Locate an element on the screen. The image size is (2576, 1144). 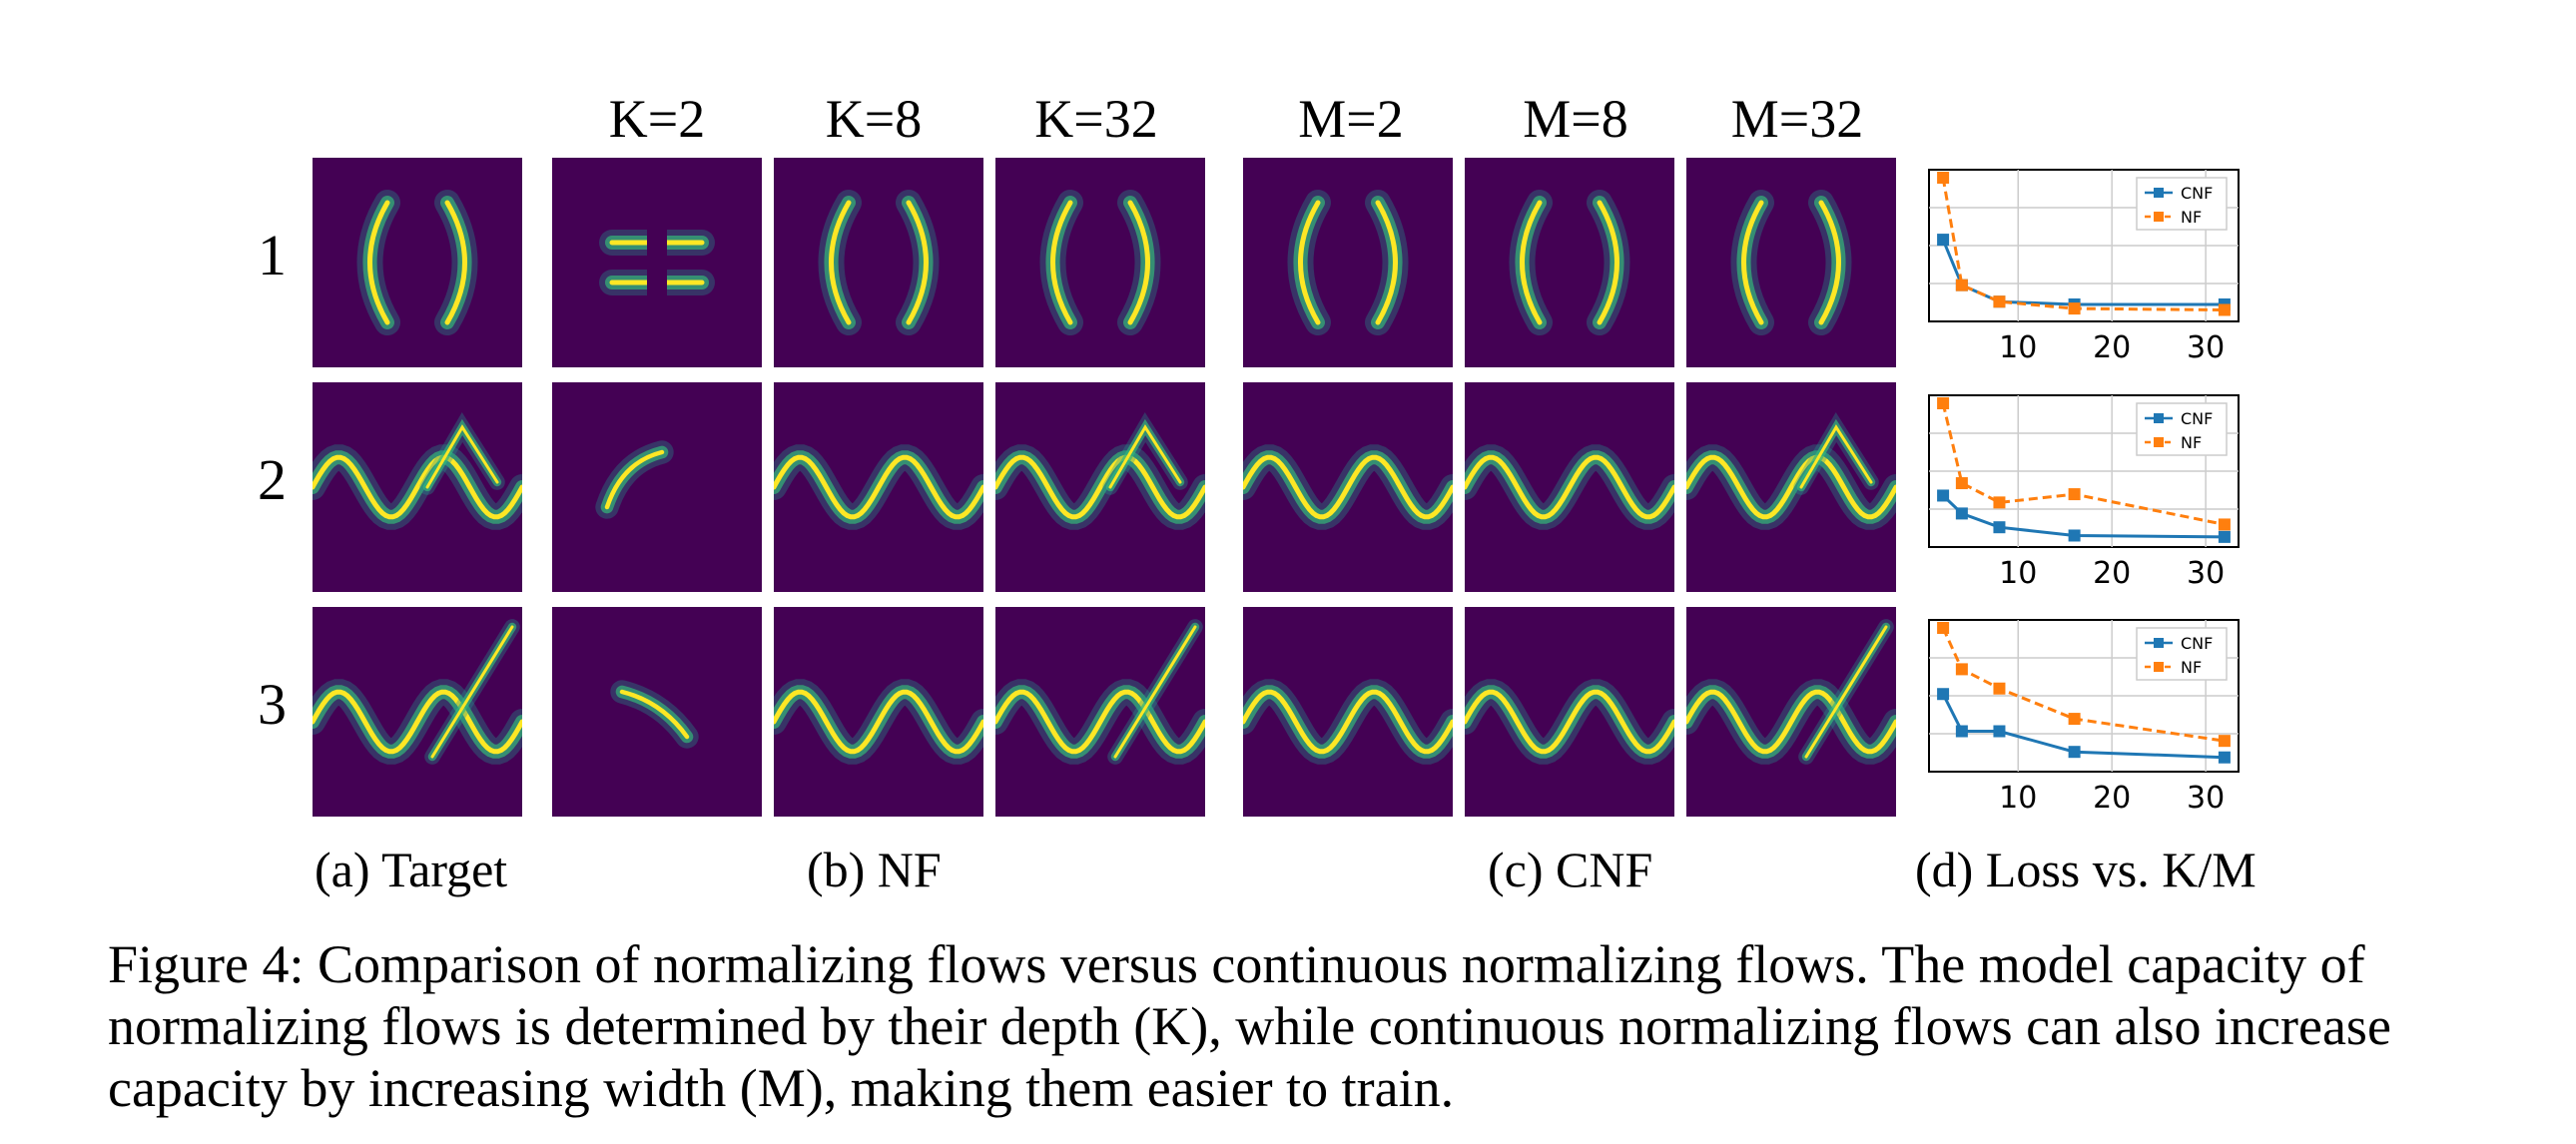
density-panel-row3-cnf-m2 is located at coordinates (1348, 712).